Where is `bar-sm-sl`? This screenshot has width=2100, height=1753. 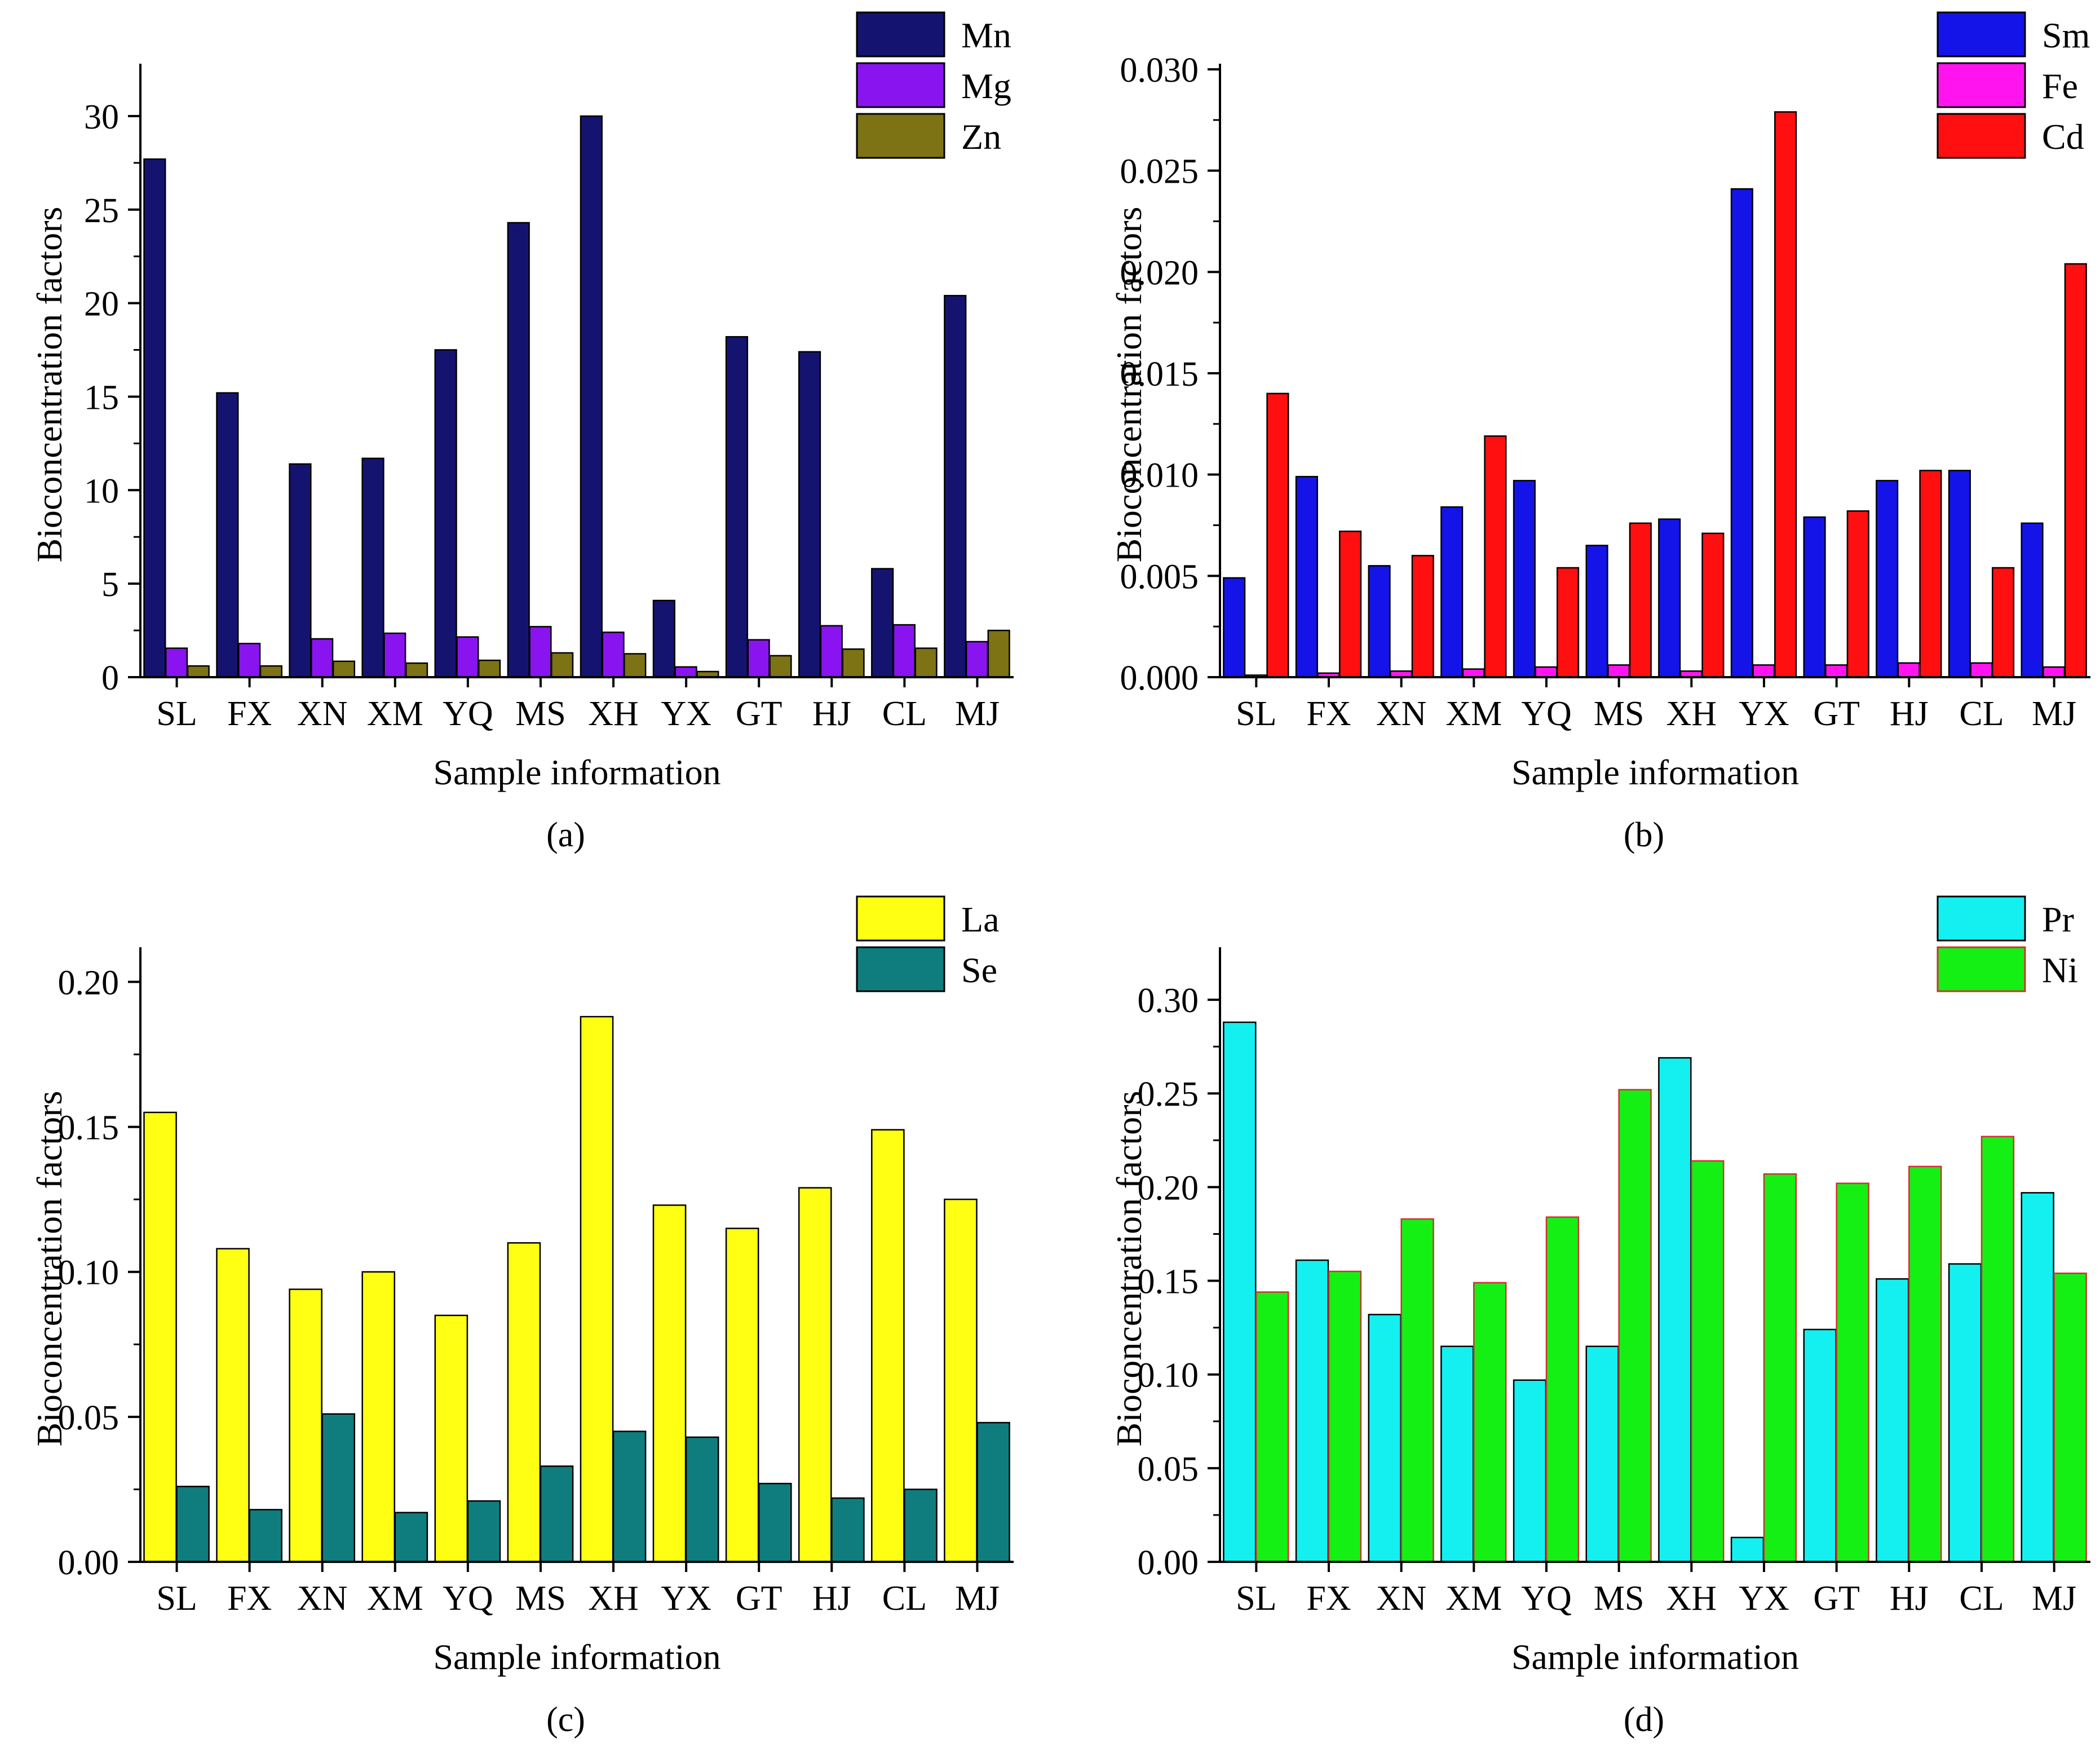
bar-sm-sl is located at coordinates (1234, 628).